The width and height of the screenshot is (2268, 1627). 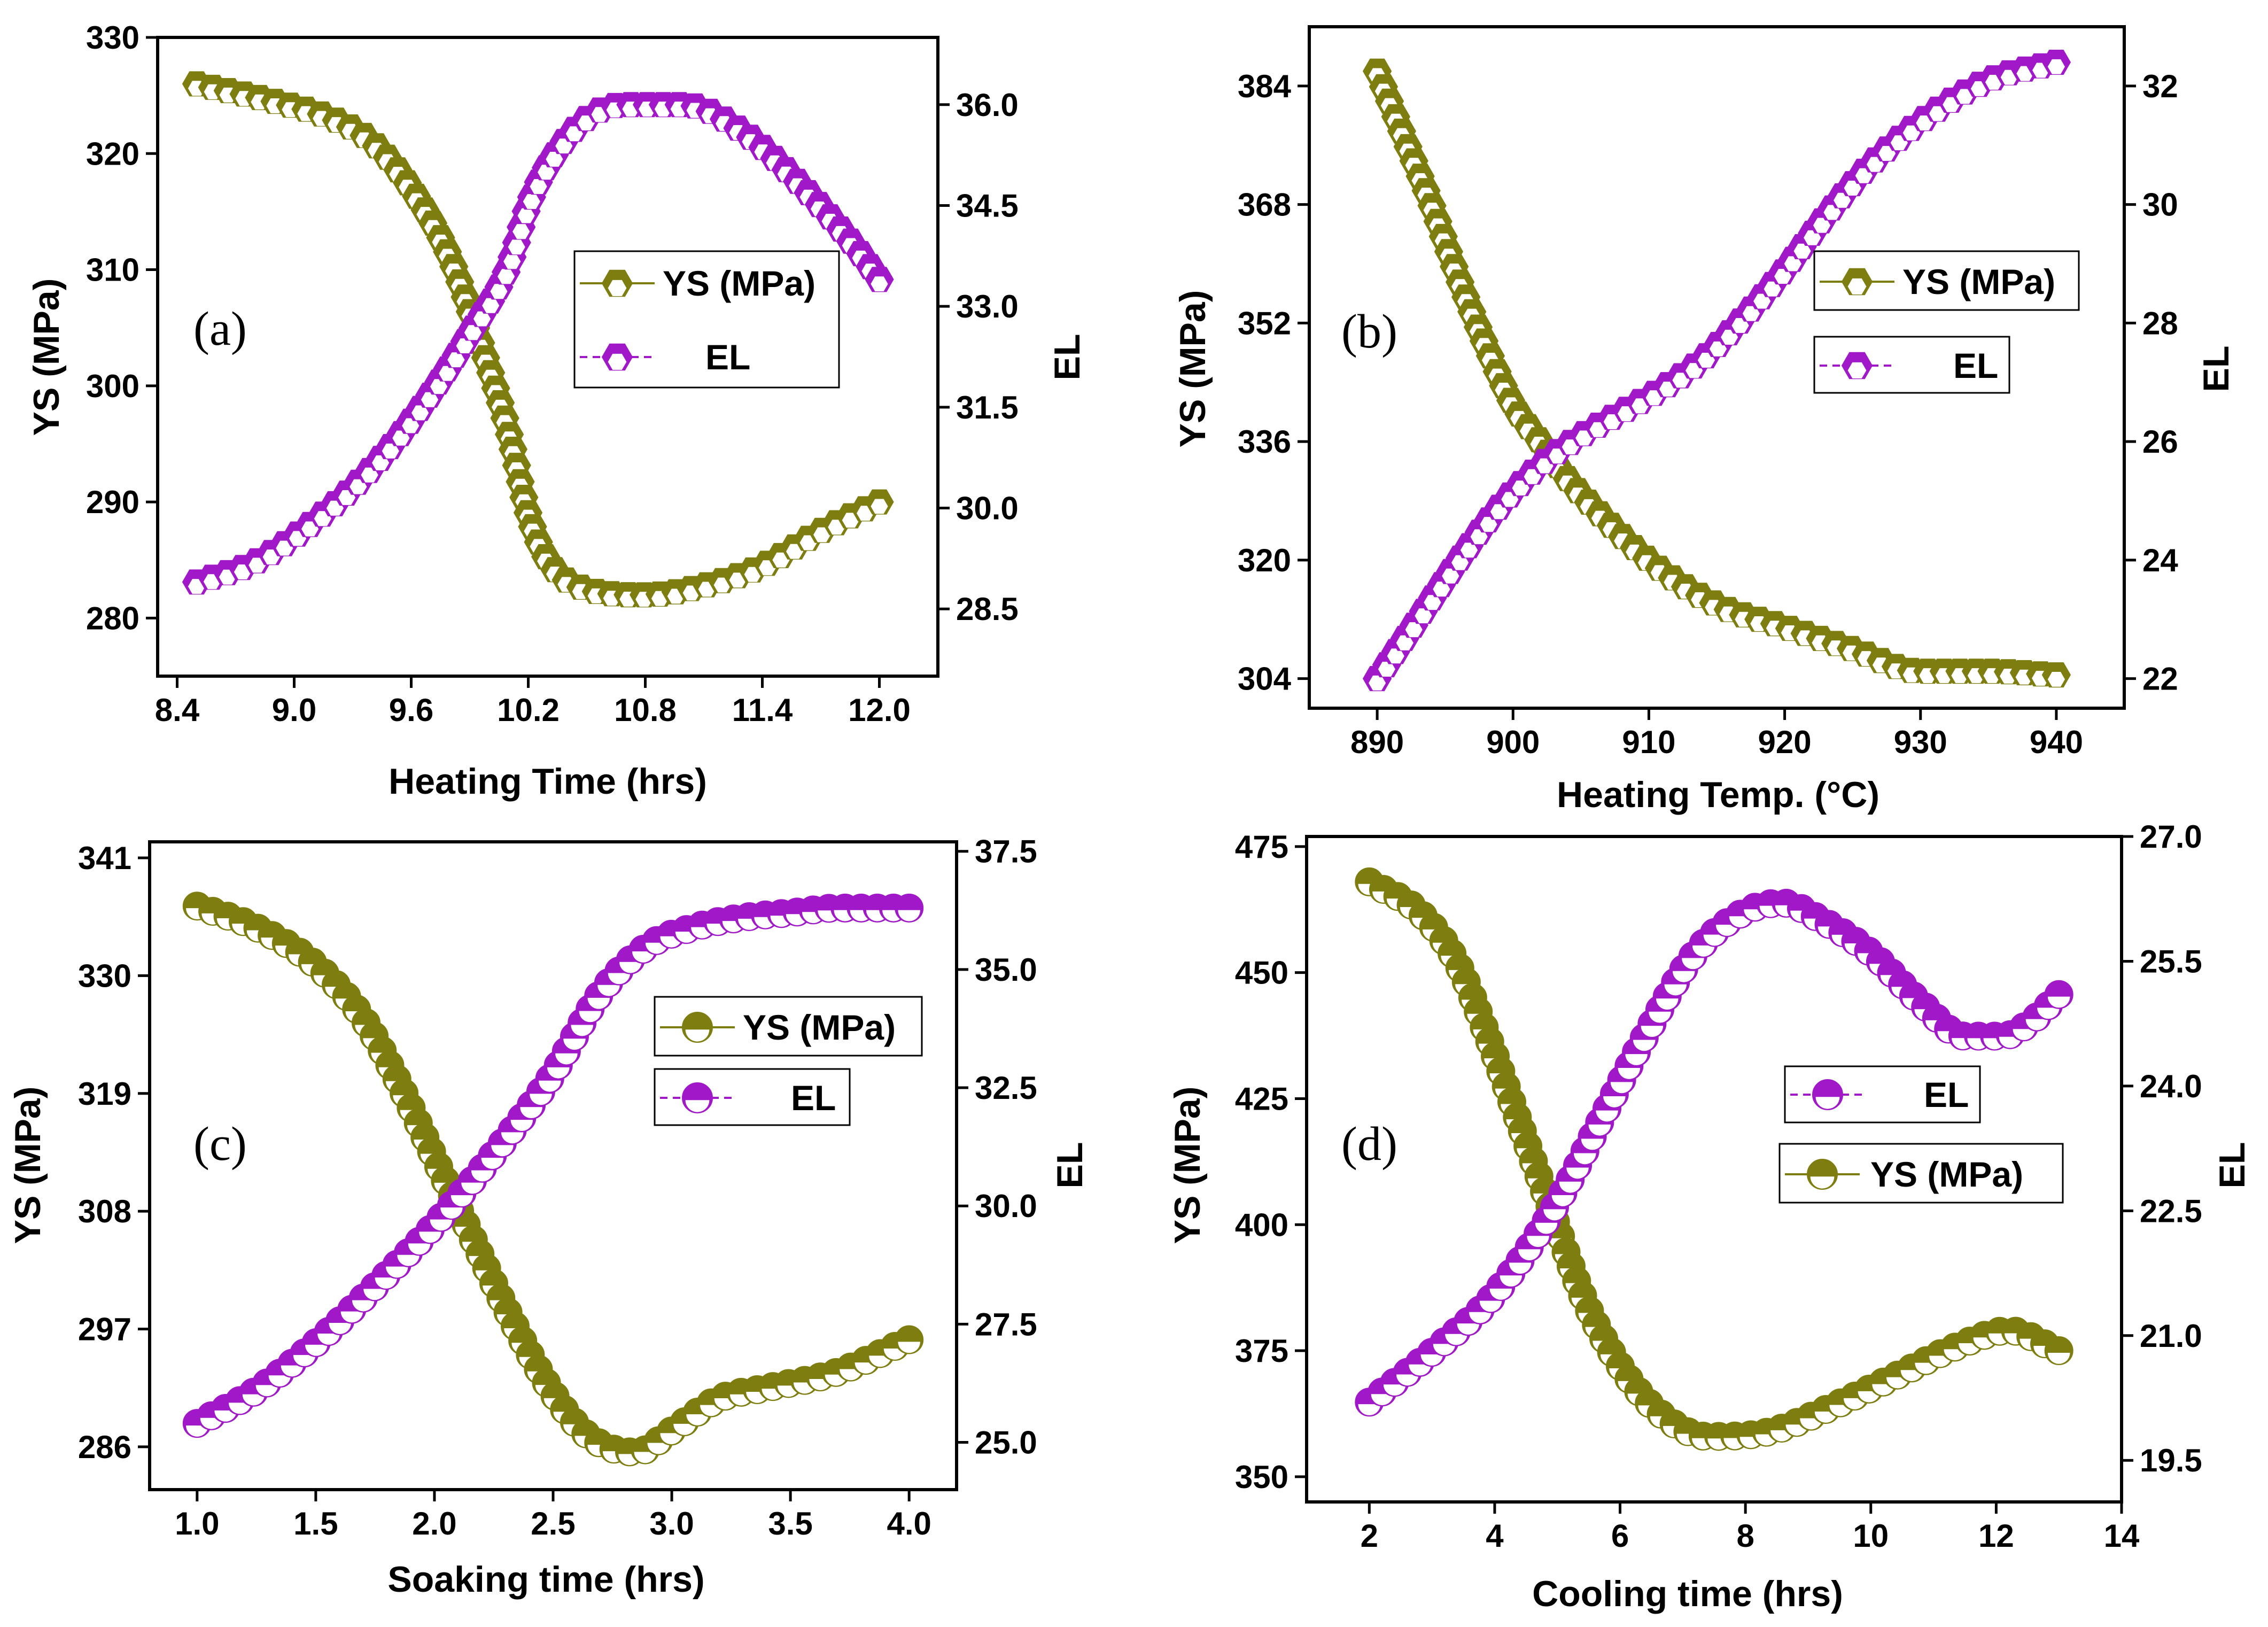 What do you see at coordinates (1920, 742) in the screenshot?
I see `x-tick-label: 930` at bounding box center [1920, 742].